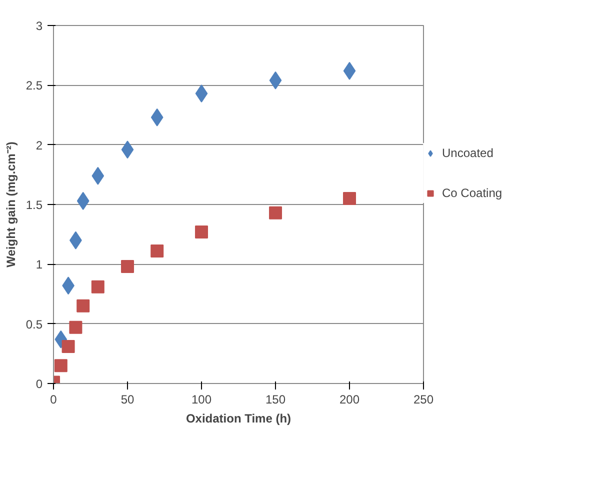 The height and width of the screenshot is (489, 595). I want to click on x-tick-label: 250, so click(423, 399).